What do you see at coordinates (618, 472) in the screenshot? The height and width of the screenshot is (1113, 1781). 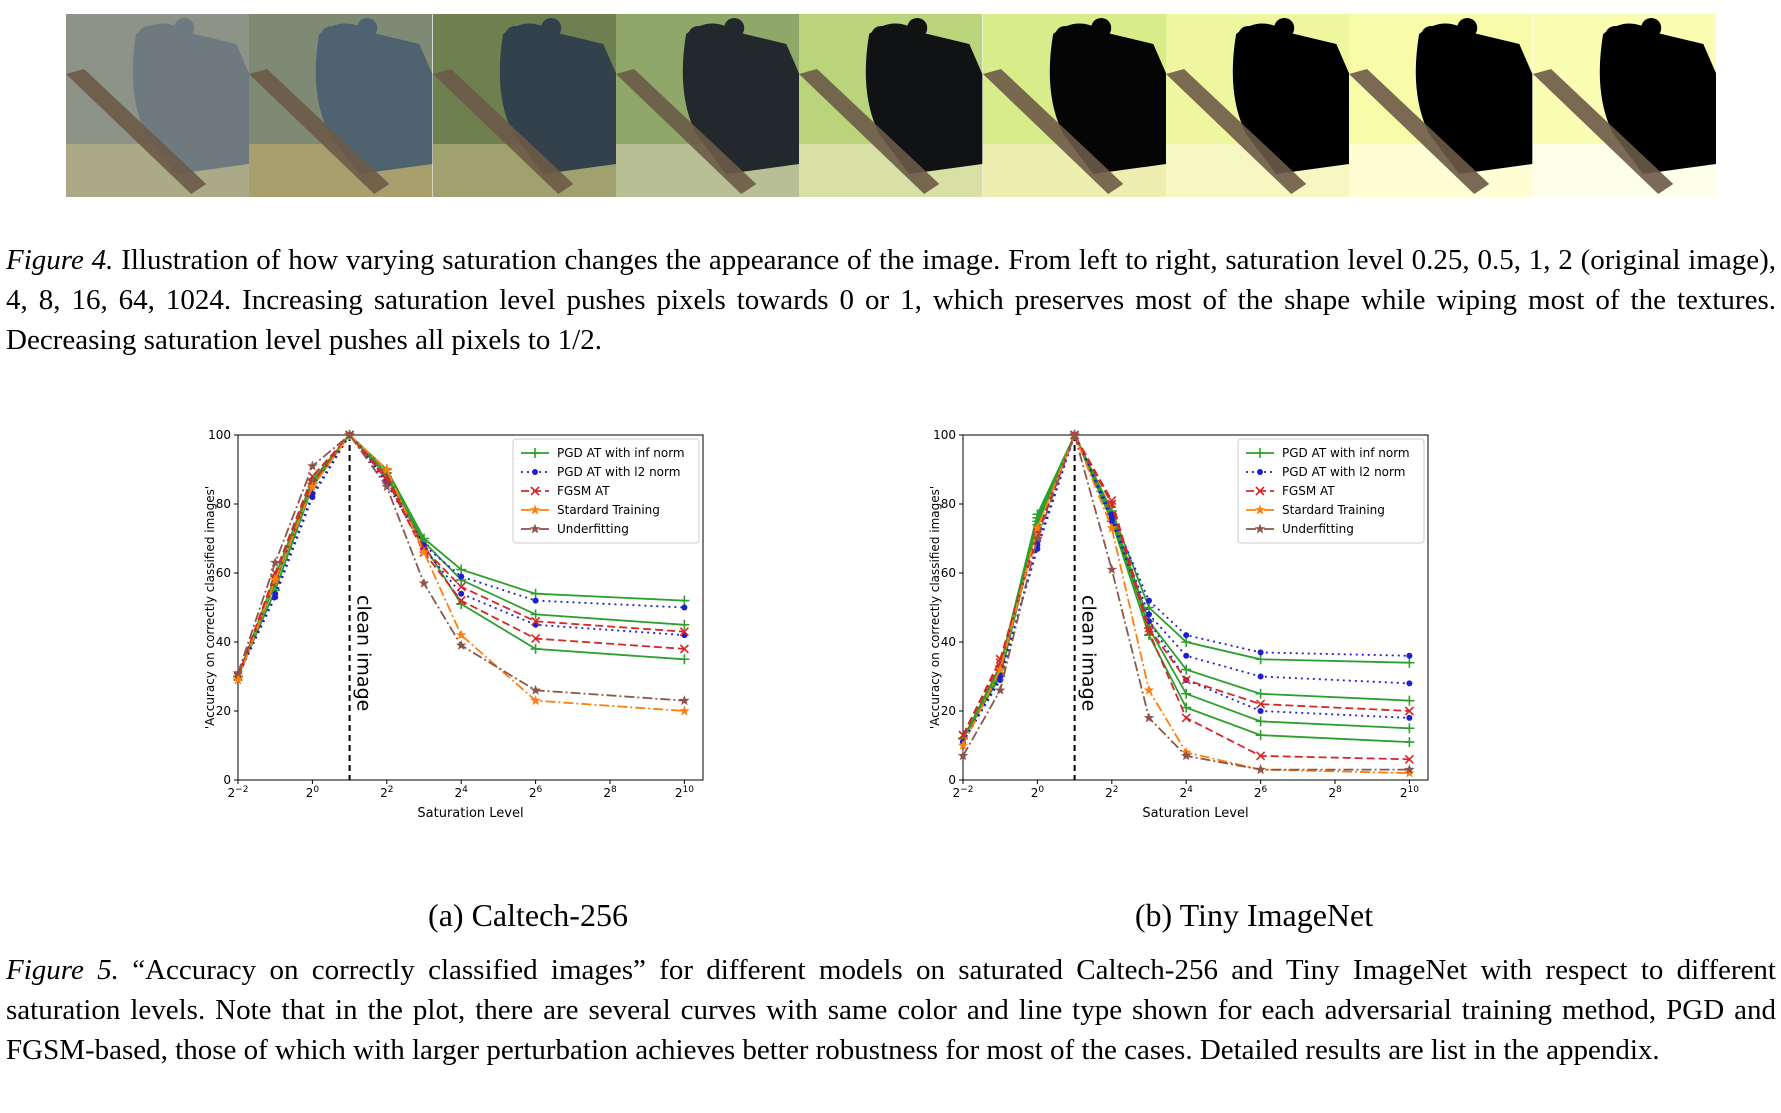 I see `legend-label: PGD AT with l2 norm` at bounding box center [618, 472].